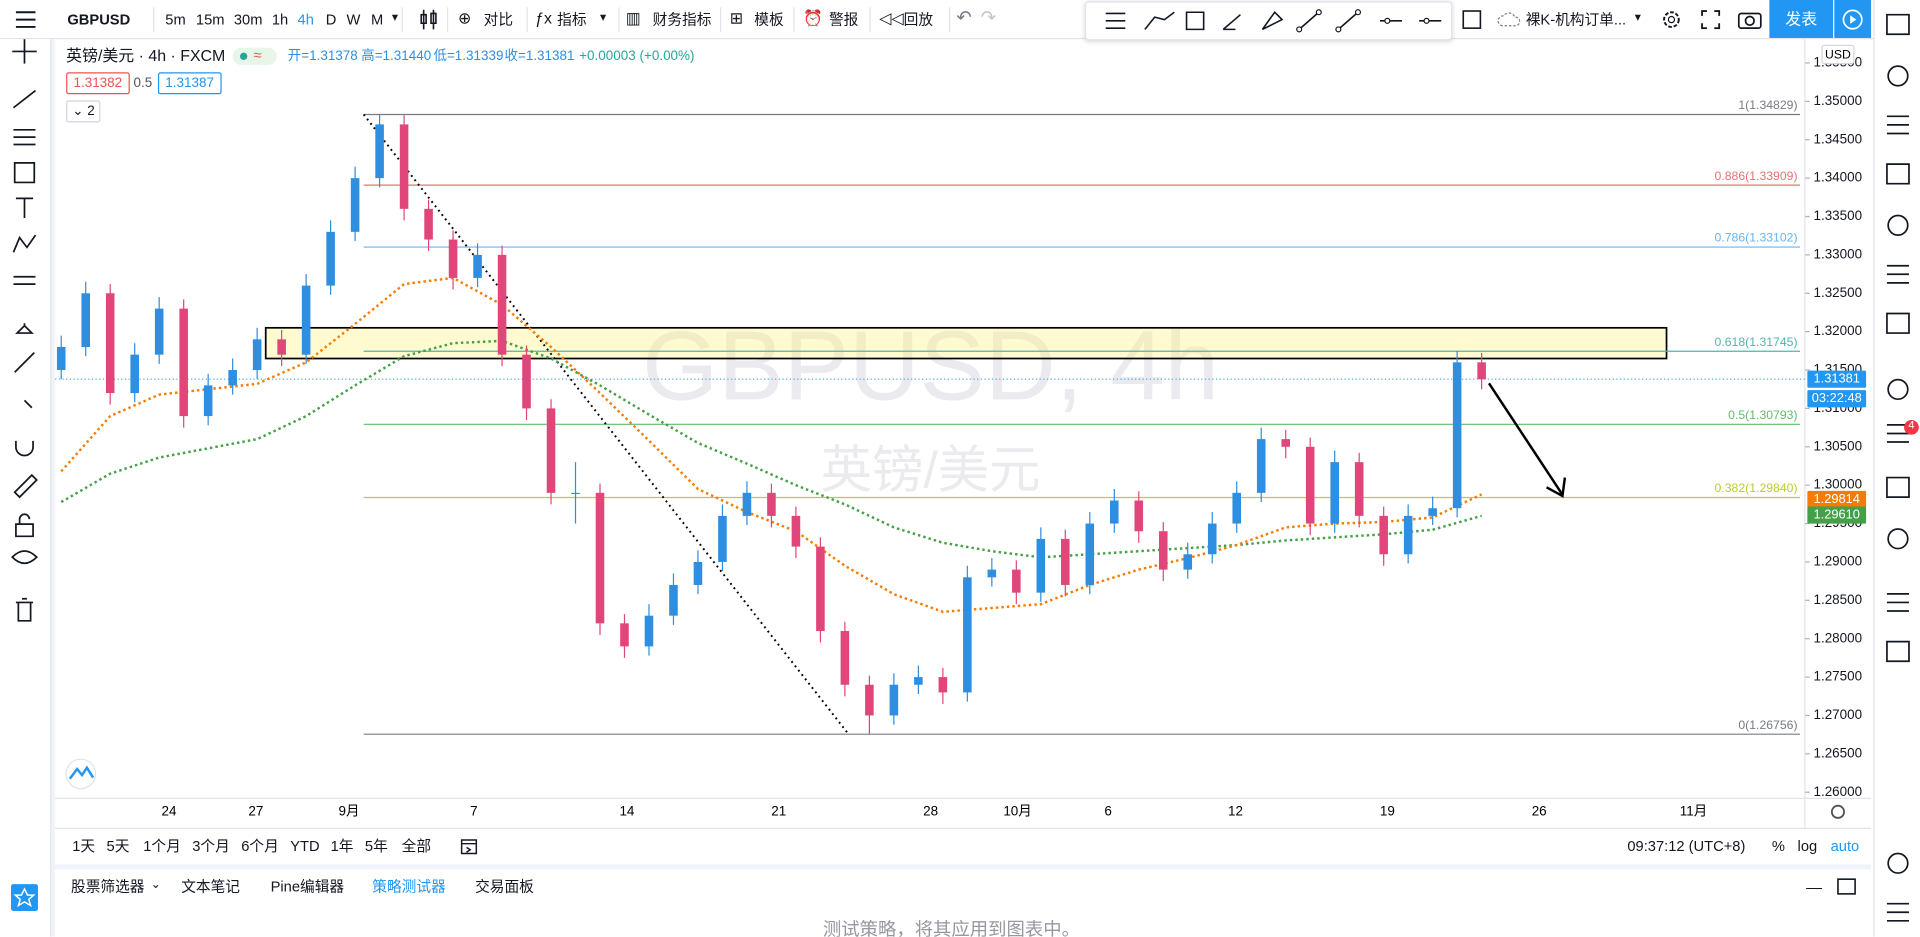 The height and width of the screenshot is (937, 1920). Describe the element at coordinates (1778, 846) in the screenshot. I see `scale-option: %` at that location.